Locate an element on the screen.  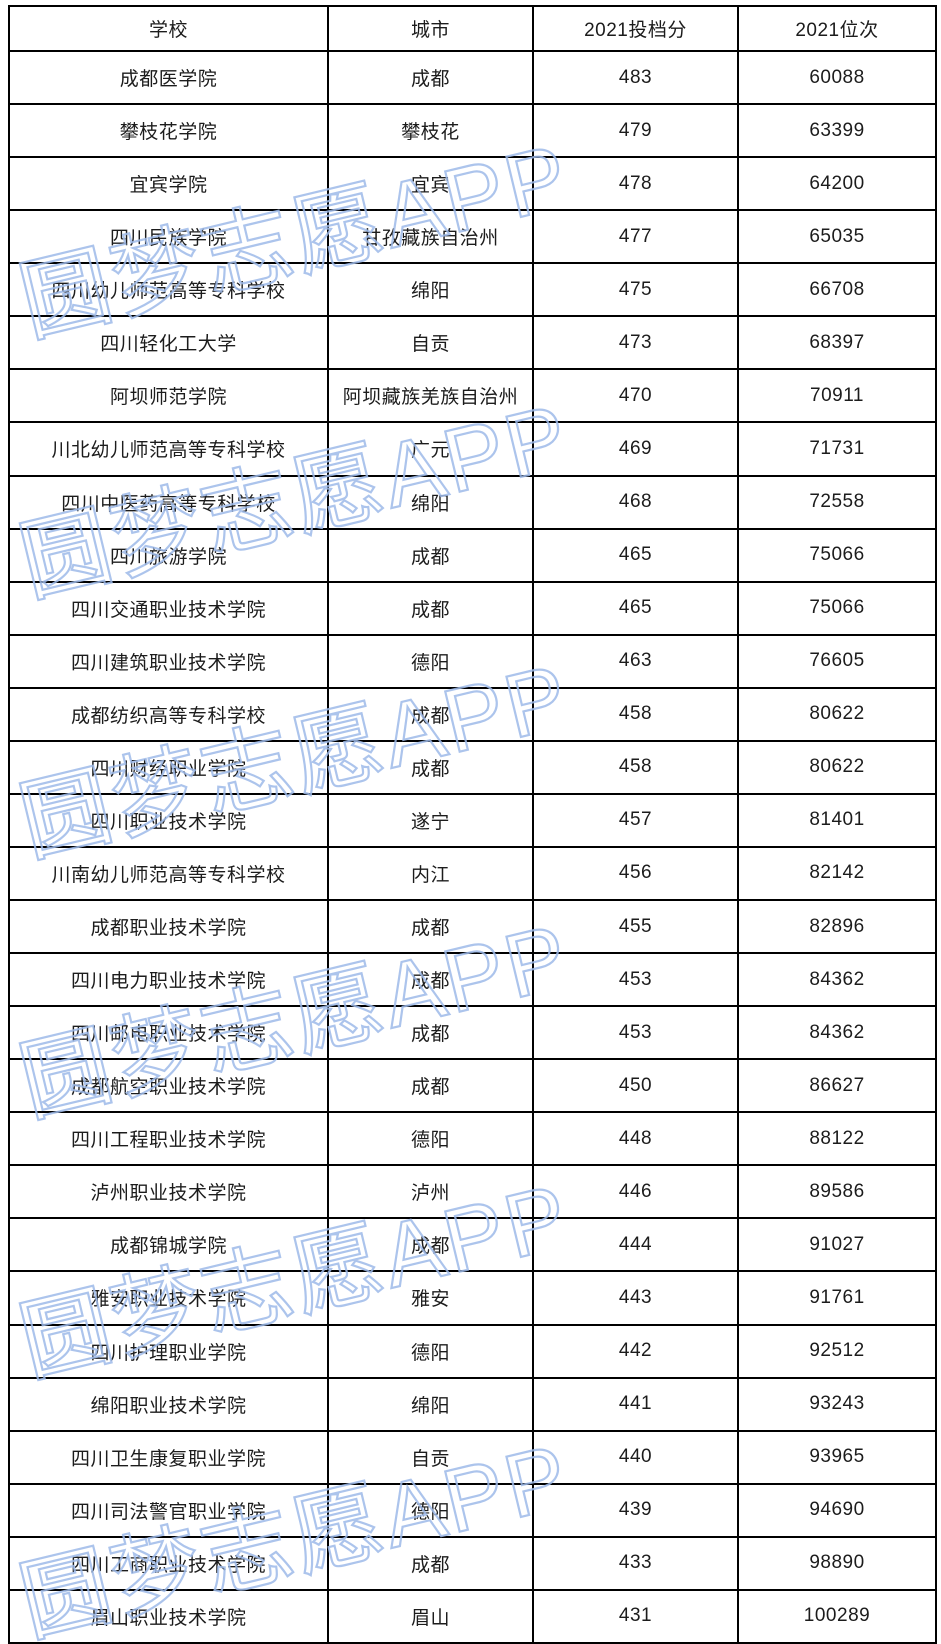
table-row: 宜宾学院 宜宾 478 64200 is located at coordinates (472, 184).